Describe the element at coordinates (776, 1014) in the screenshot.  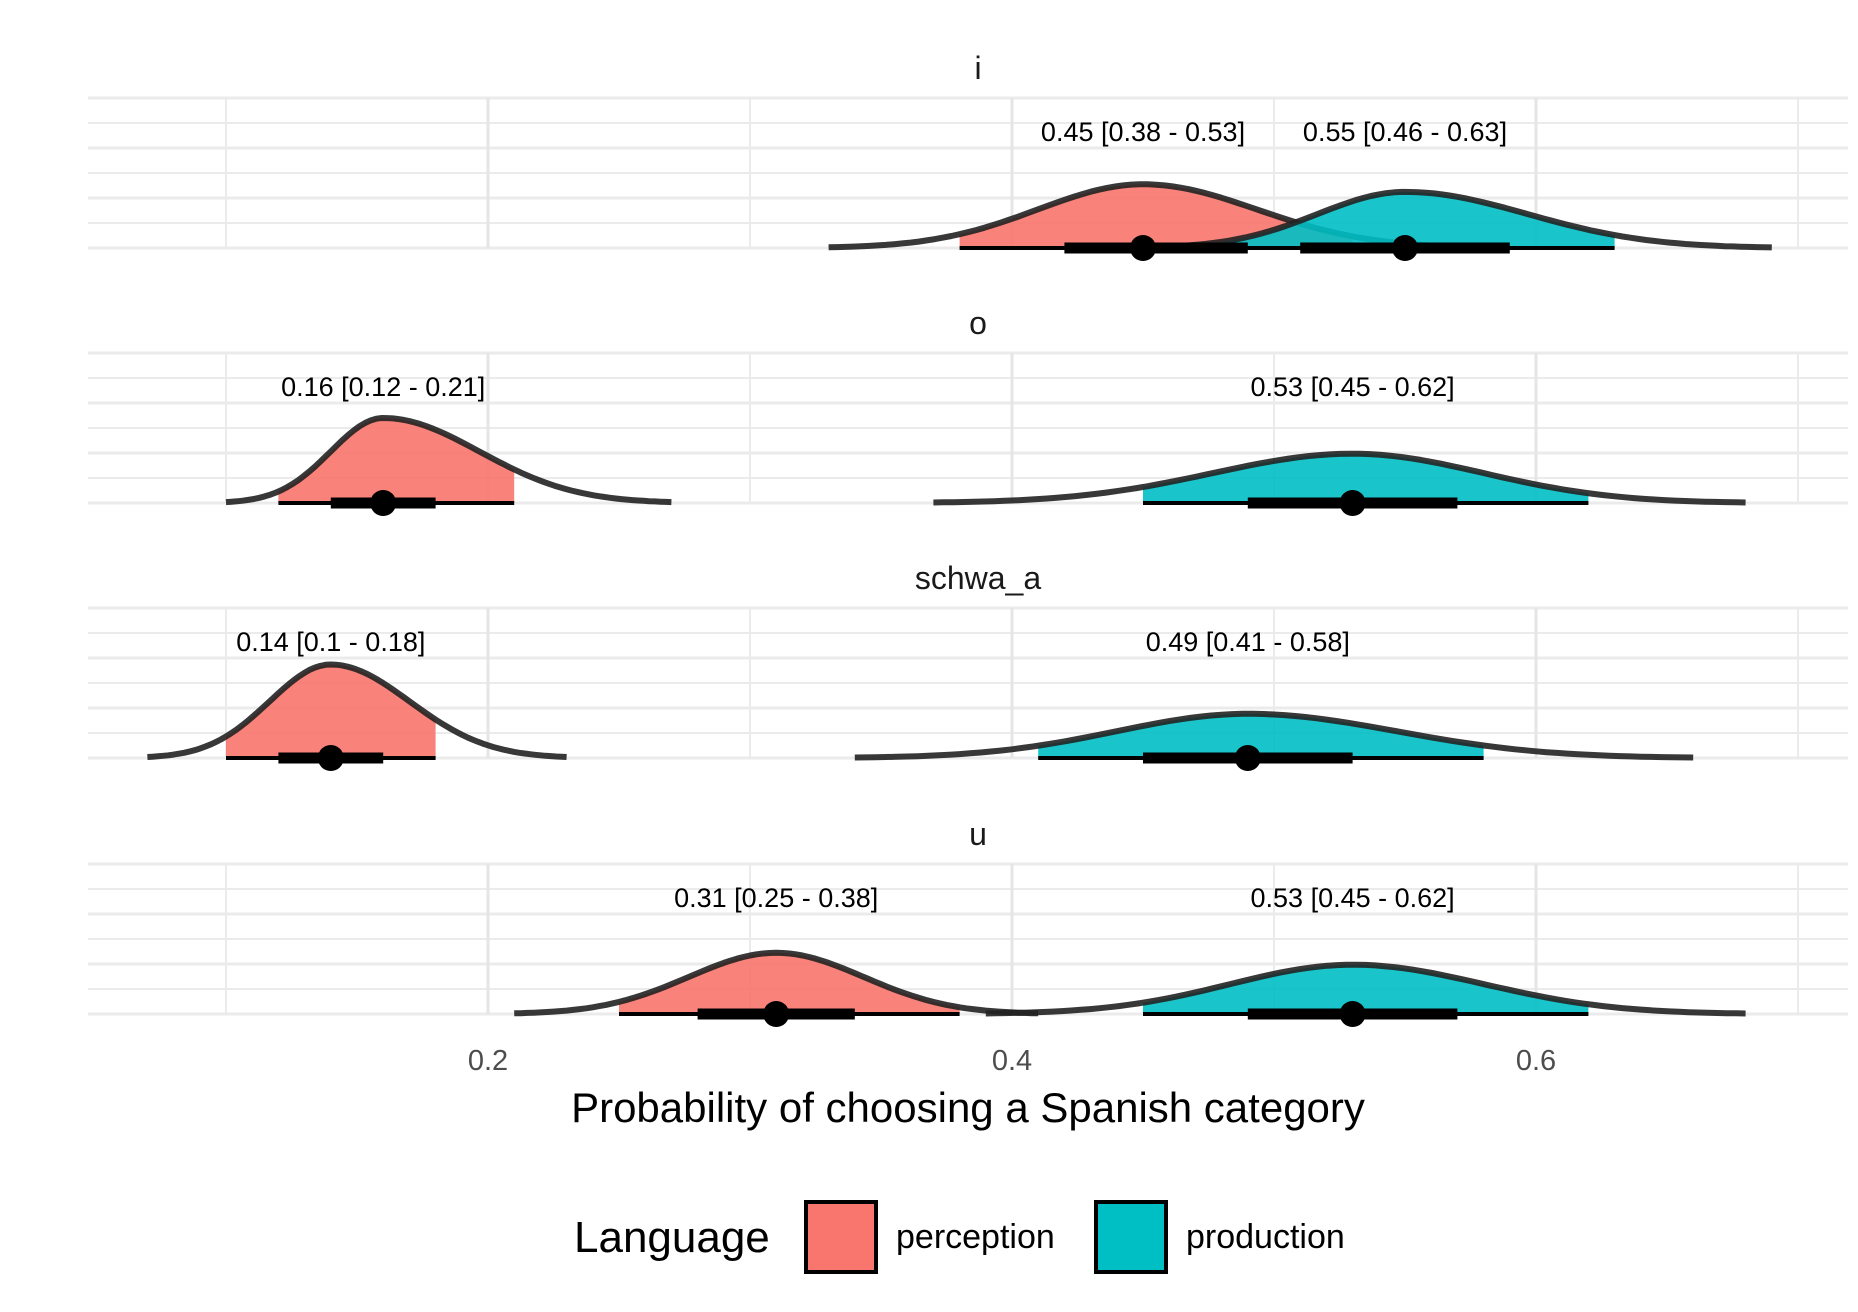
I see `median-point-u-perception` at that location.